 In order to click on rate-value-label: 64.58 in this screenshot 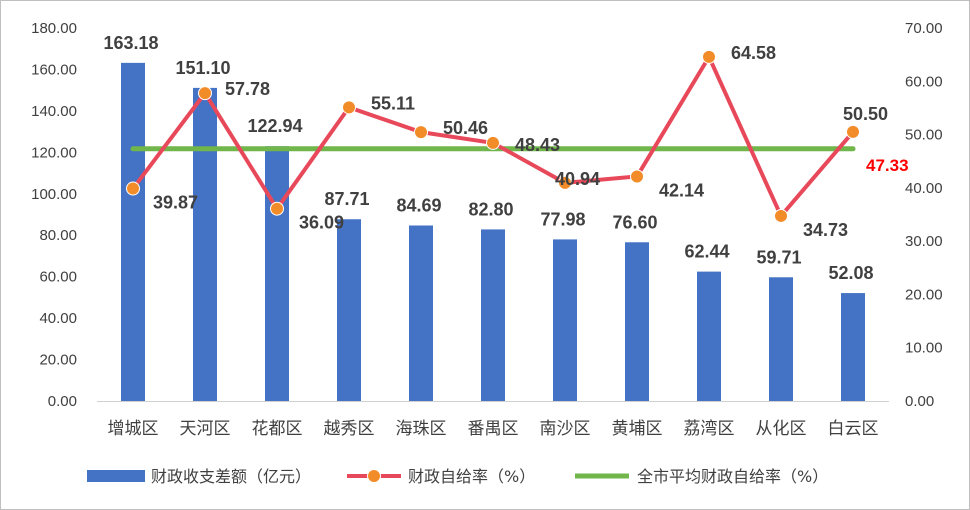, I will do `click(753, 53)`.